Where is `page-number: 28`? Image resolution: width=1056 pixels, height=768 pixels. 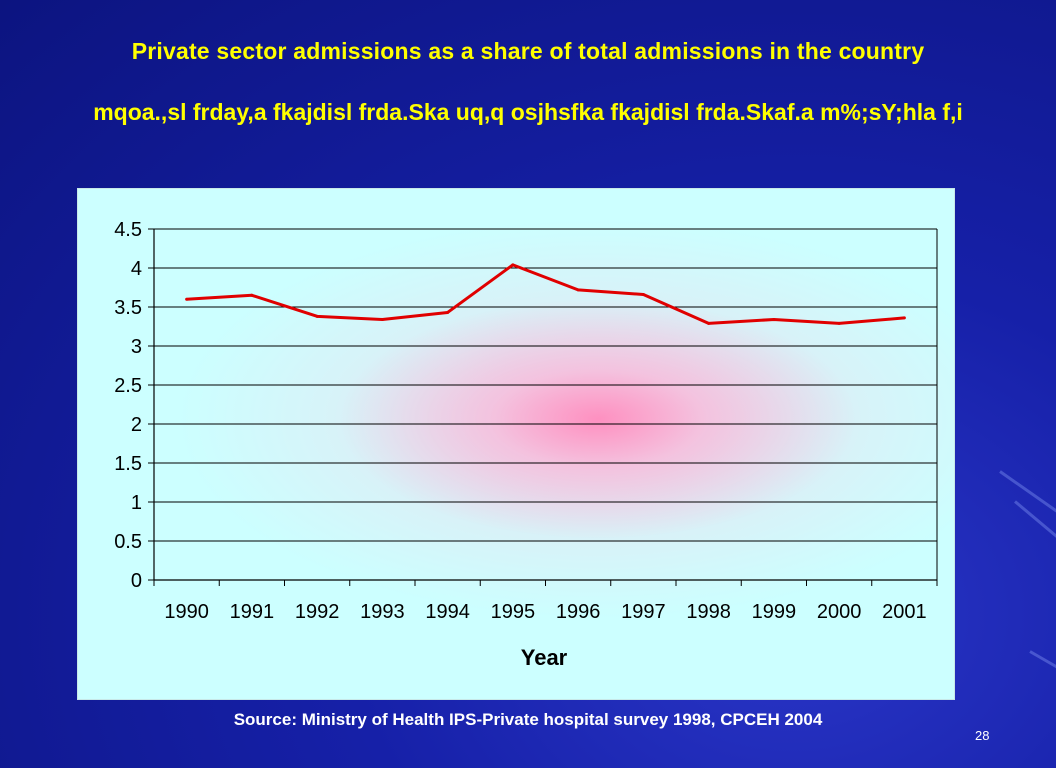 page-number: 28 is located at coordinates (982, 735).